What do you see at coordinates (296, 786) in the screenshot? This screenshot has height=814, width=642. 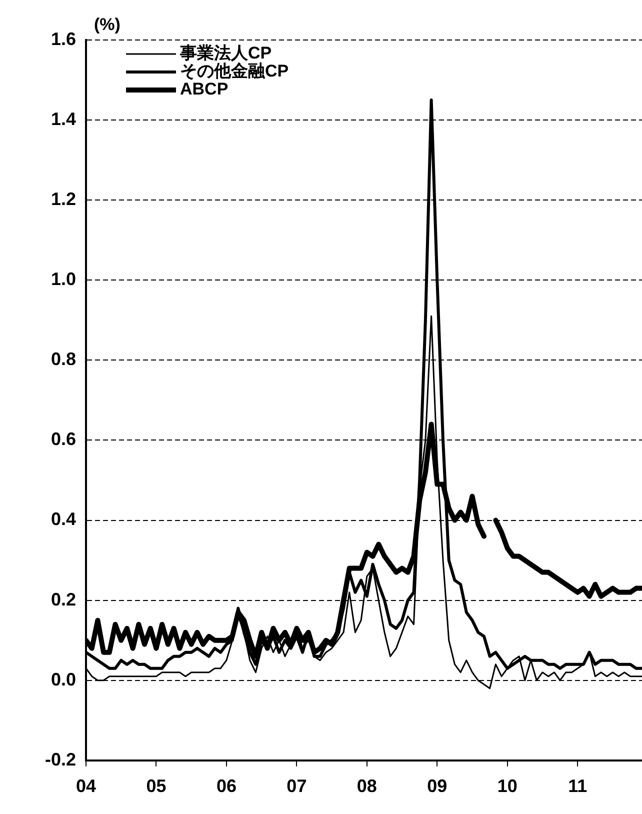 I see `x-tick-label: 07` at bounding box center [296, 786].